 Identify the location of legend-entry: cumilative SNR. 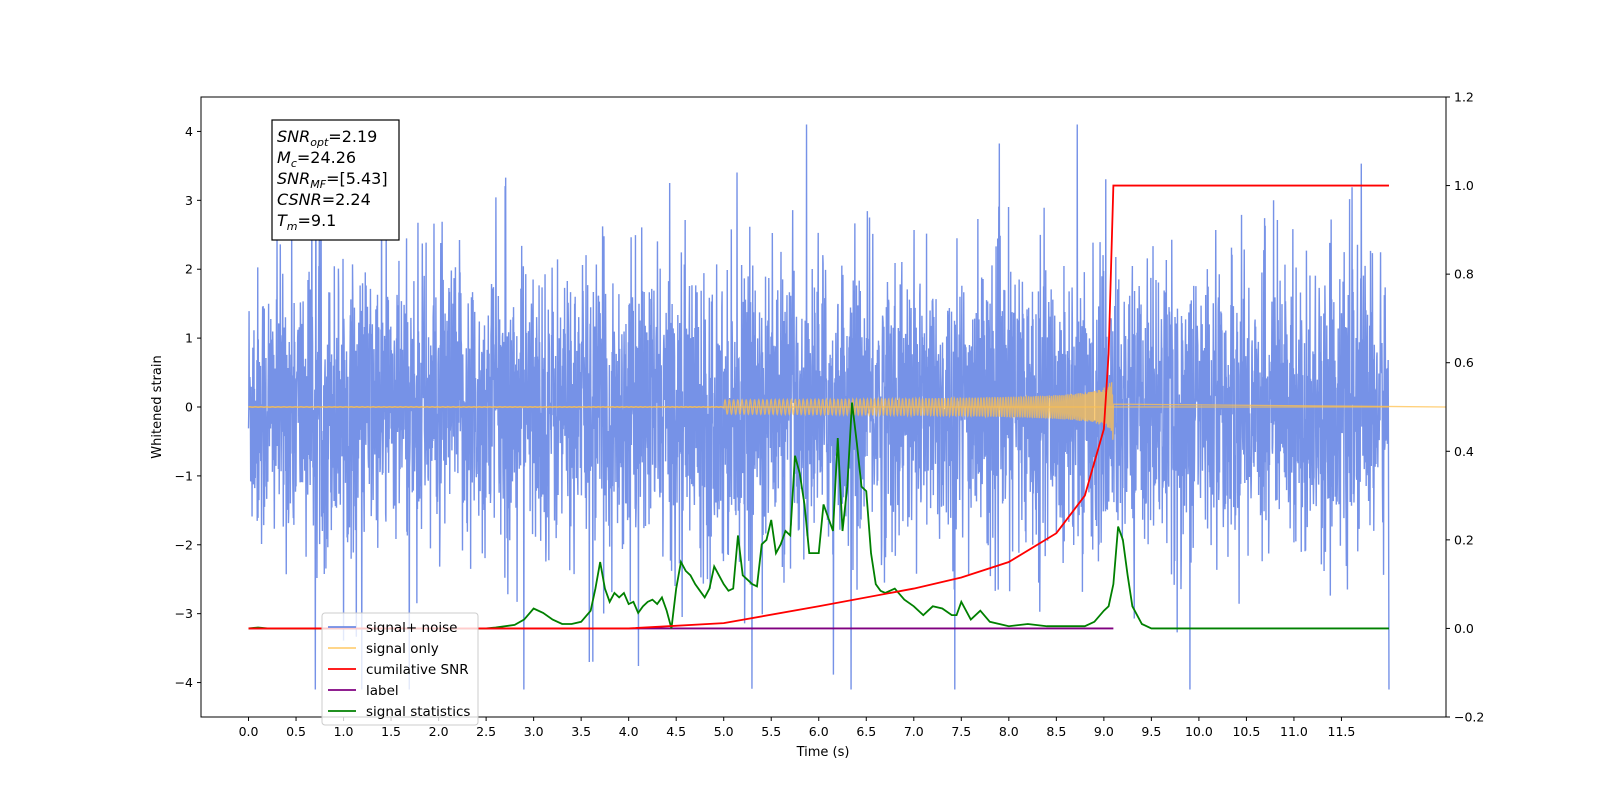
(417, 670).